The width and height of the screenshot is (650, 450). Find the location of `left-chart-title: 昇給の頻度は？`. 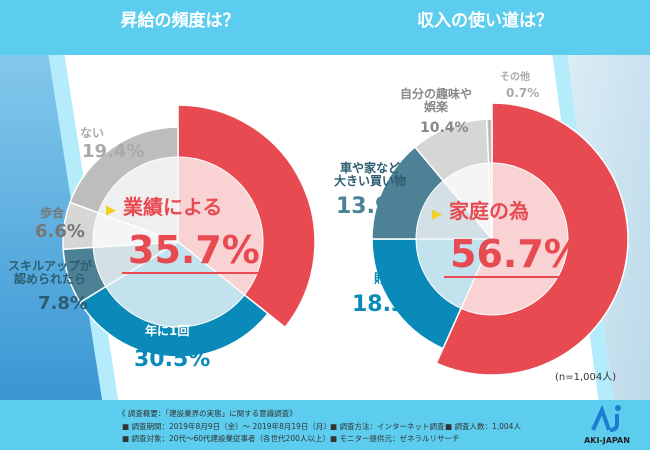

left-chart-title: 昇給の頻度は？ is located at coordinates (180, 21).